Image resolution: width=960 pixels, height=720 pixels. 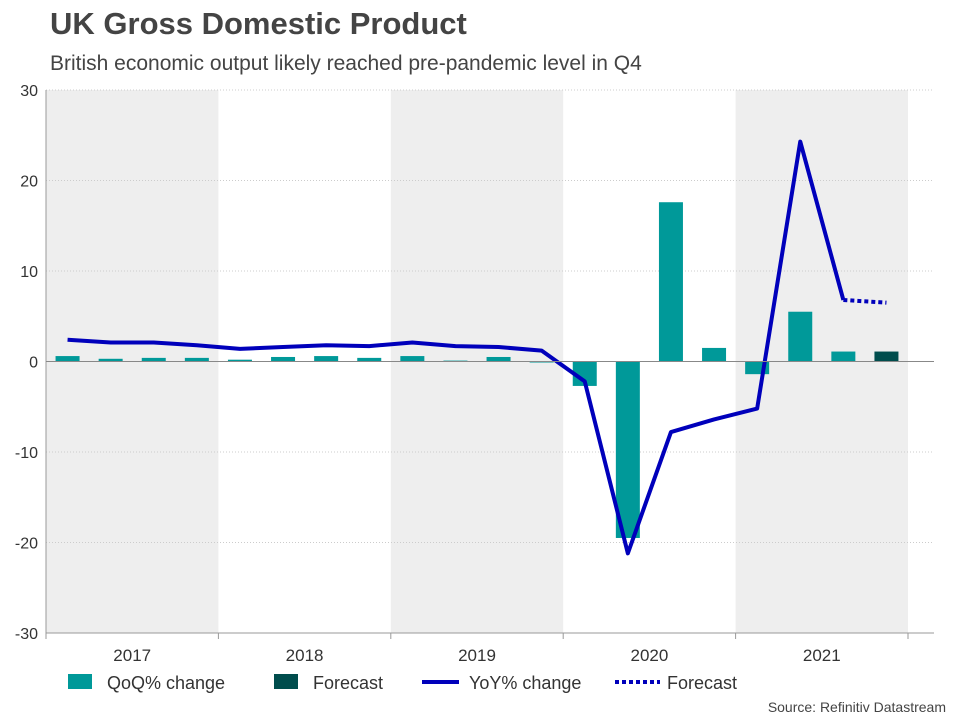 What do you see at coordinates (348, 683) in the screenshot?
I see `legend-label-bar-forecast: Forecast` at bounding box center [348, 683].